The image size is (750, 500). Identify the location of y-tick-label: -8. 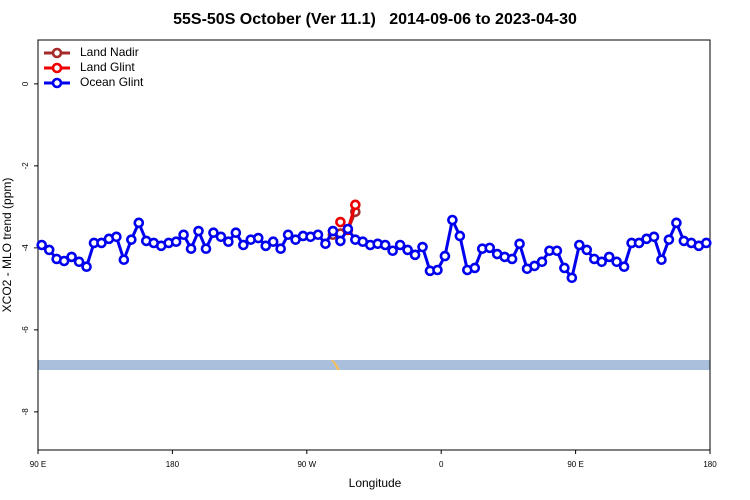
(25, 412).